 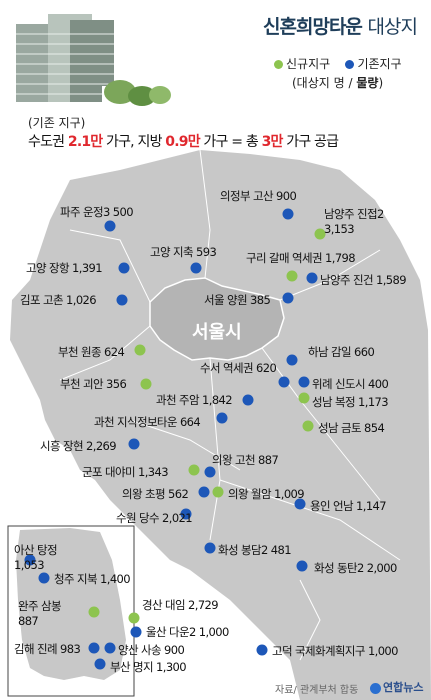 I want to click on site-label-32: 경산 대임 2,729, so click(x=180, y=605).